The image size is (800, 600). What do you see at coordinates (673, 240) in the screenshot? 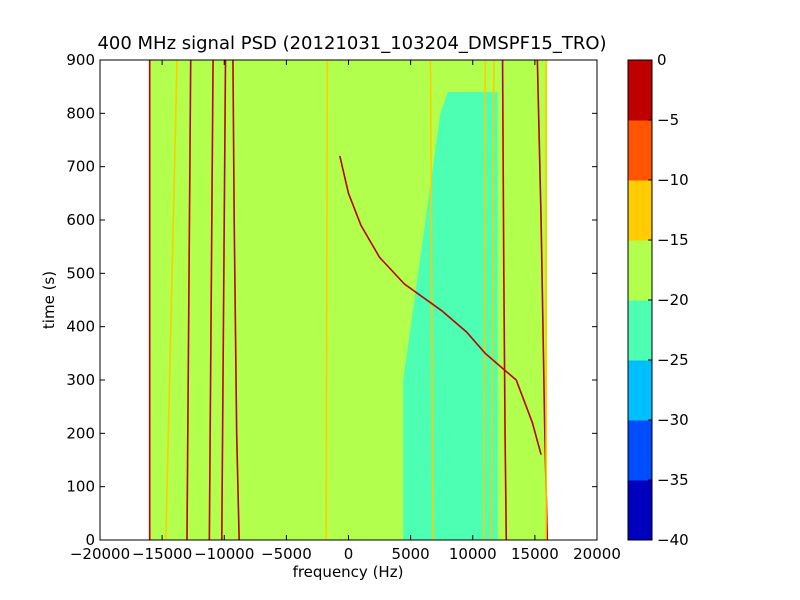
I see `colorbar-tick-label: −15` at bounding box center [673, 240].